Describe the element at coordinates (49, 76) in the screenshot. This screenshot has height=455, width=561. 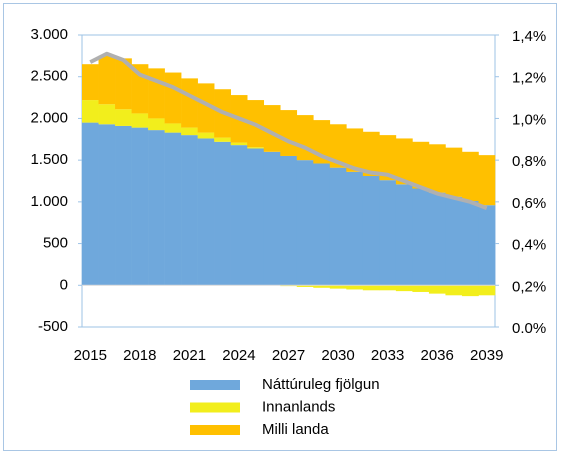
I see `y-tick-label: 2.500` at that location.